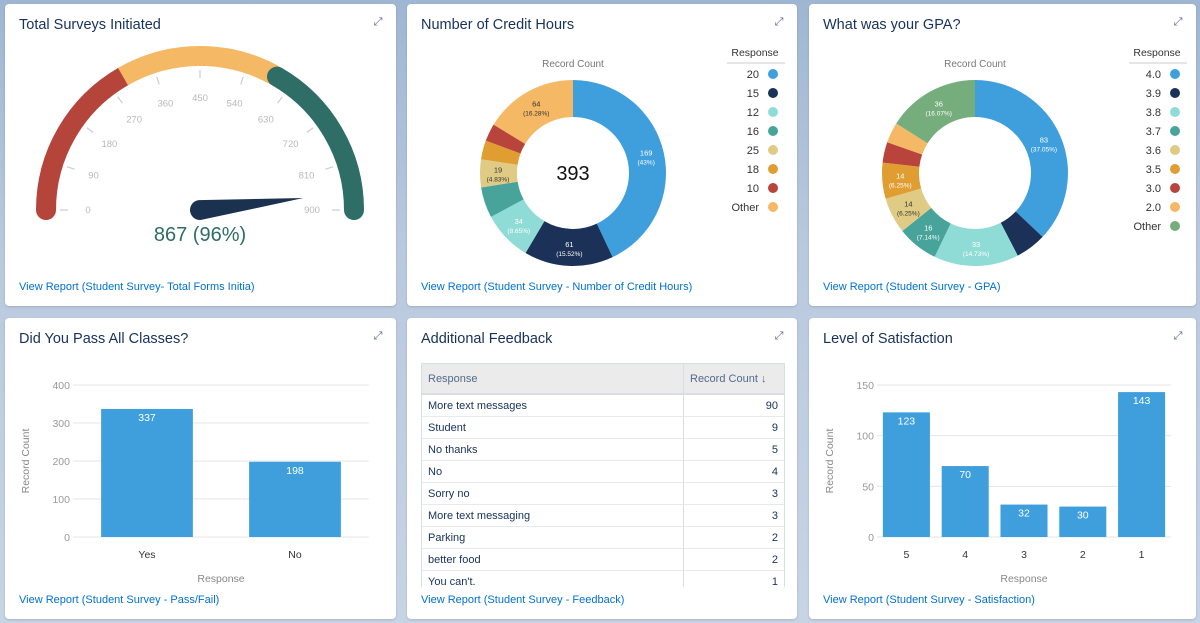 This screenshot has height=623, width=1200. I want to click on response-cell: Sorry no, so click(553, 493).